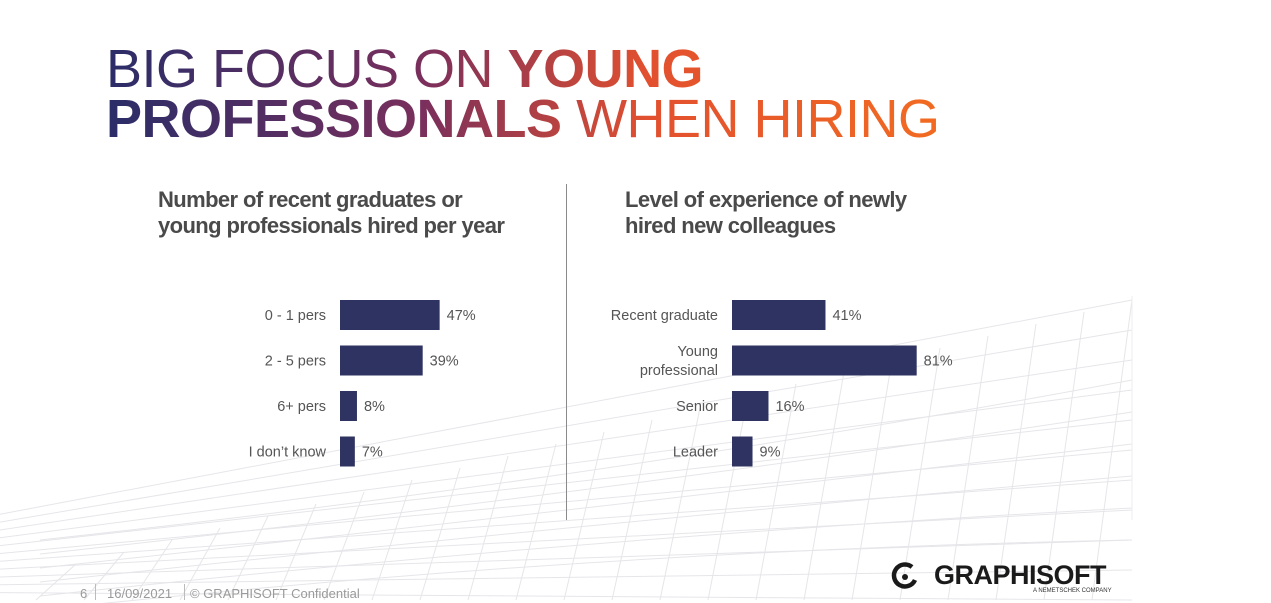 This screenshot has height=603, width=1271. I want to click on value-label: 39%, so click(444, 362).